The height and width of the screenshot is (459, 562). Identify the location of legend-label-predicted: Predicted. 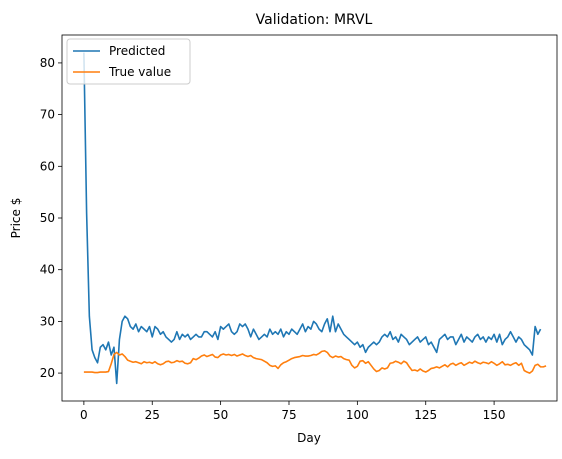
(137, 51).